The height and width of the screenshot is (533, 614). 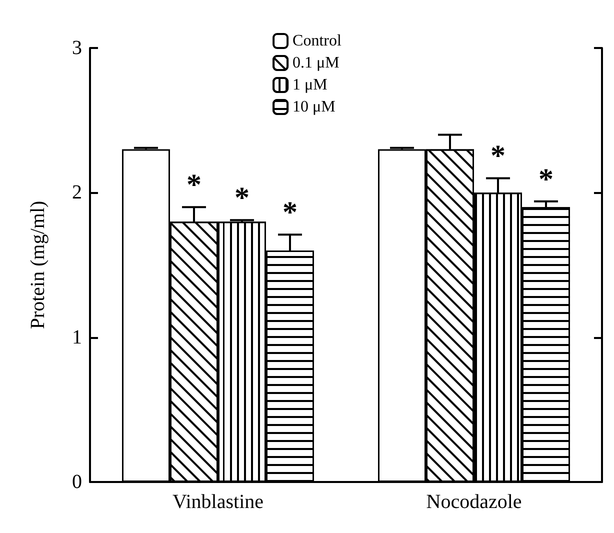 What do you see at coordinates (77, 193) in the screenshot?
I see `y-tick-label: 2` at bounding box center [77, 193].